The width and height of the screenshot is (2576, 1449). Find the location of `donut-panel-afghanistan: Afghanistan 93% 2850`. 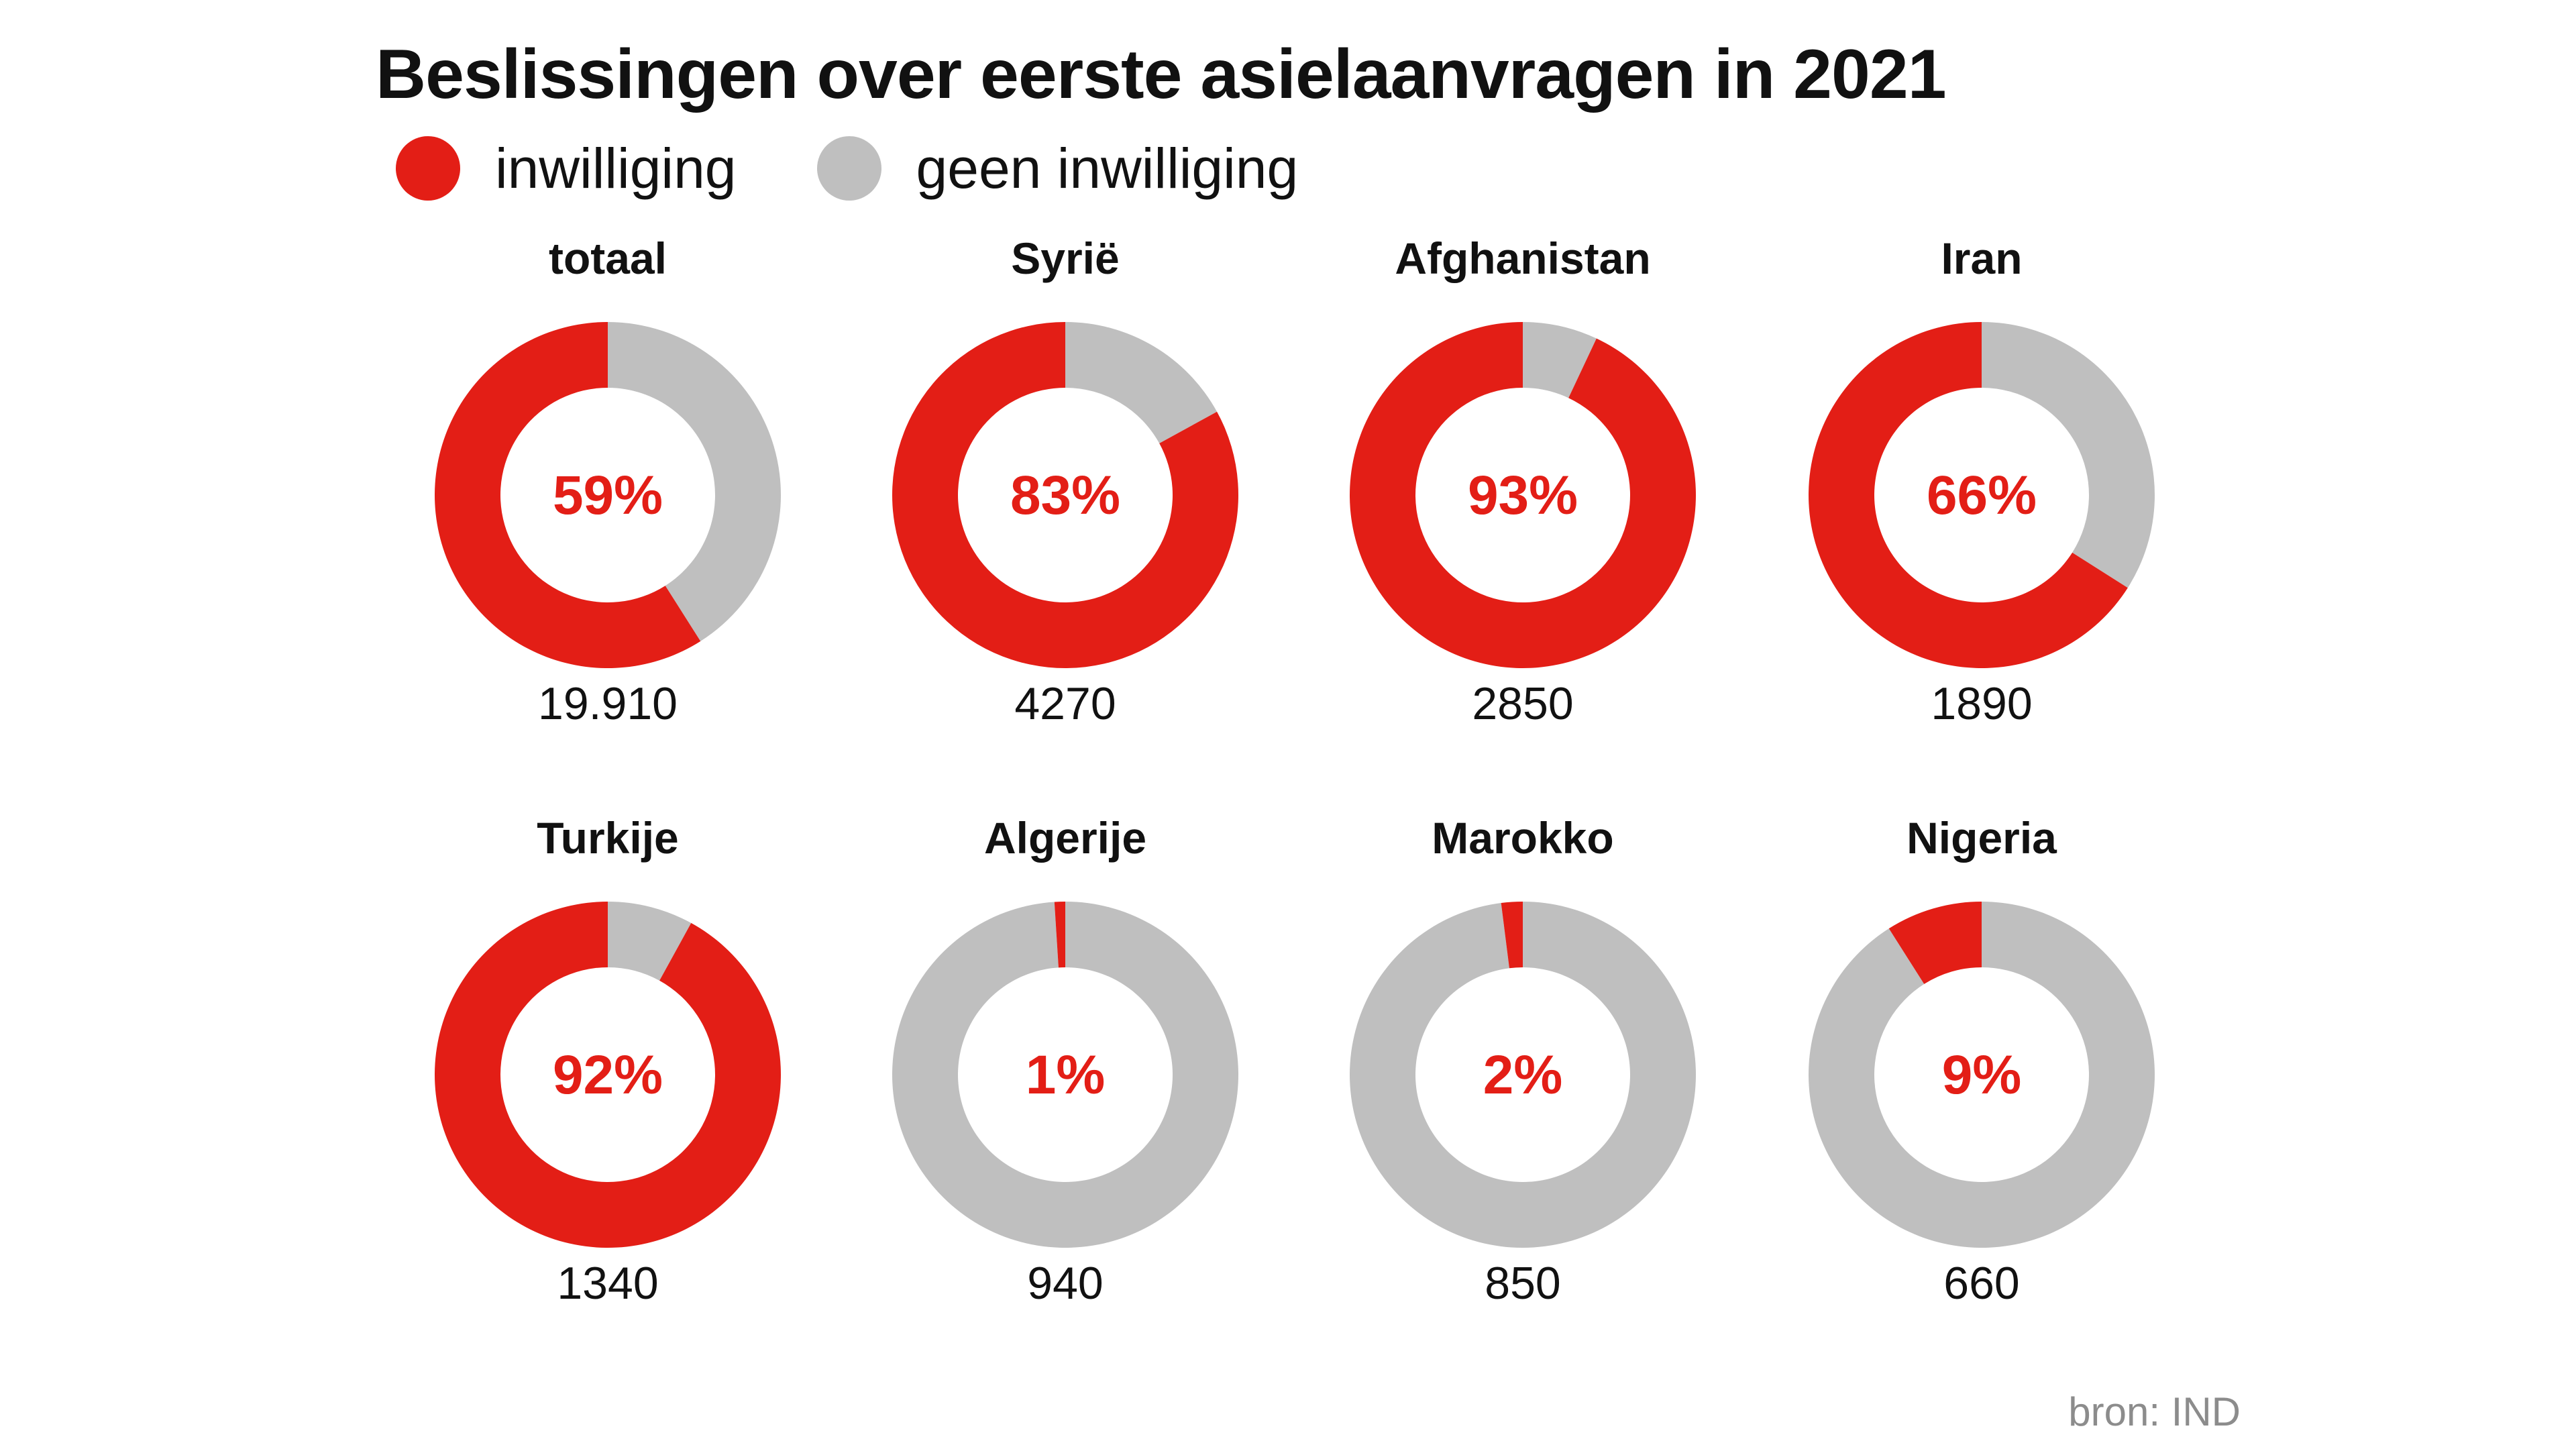

donut-panel-afghanistan: Afghanistan 93% 2850 is located at coordinates (1523, 481).